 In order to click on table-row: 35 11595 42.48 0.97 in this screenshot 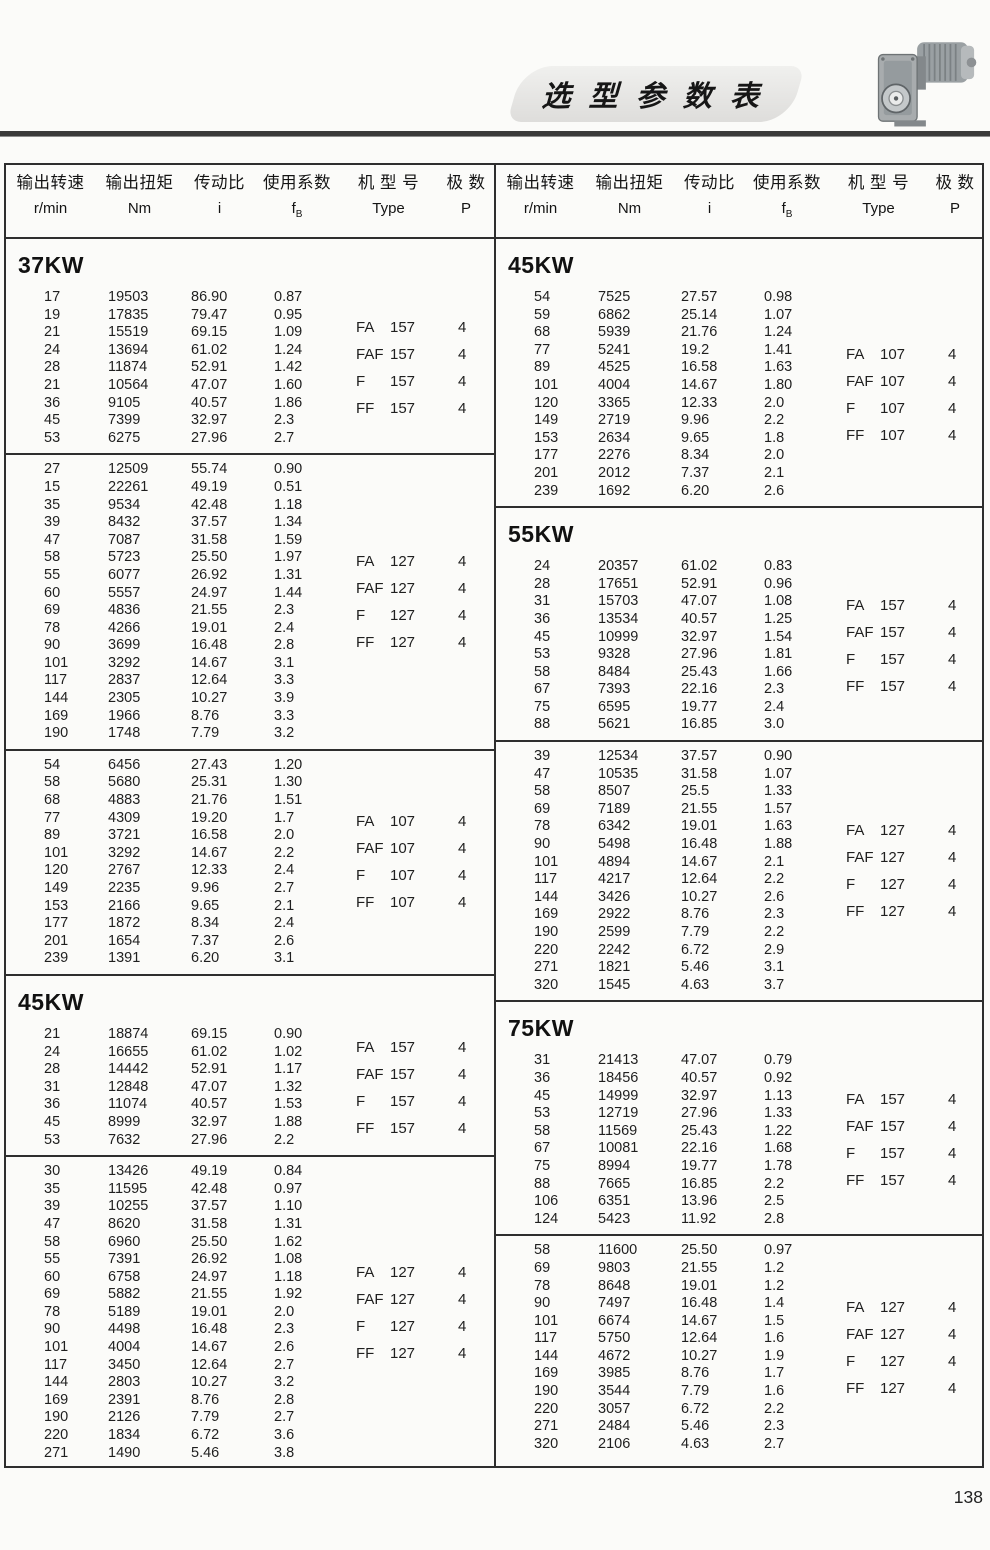, I will do `click(178, 1190)`.